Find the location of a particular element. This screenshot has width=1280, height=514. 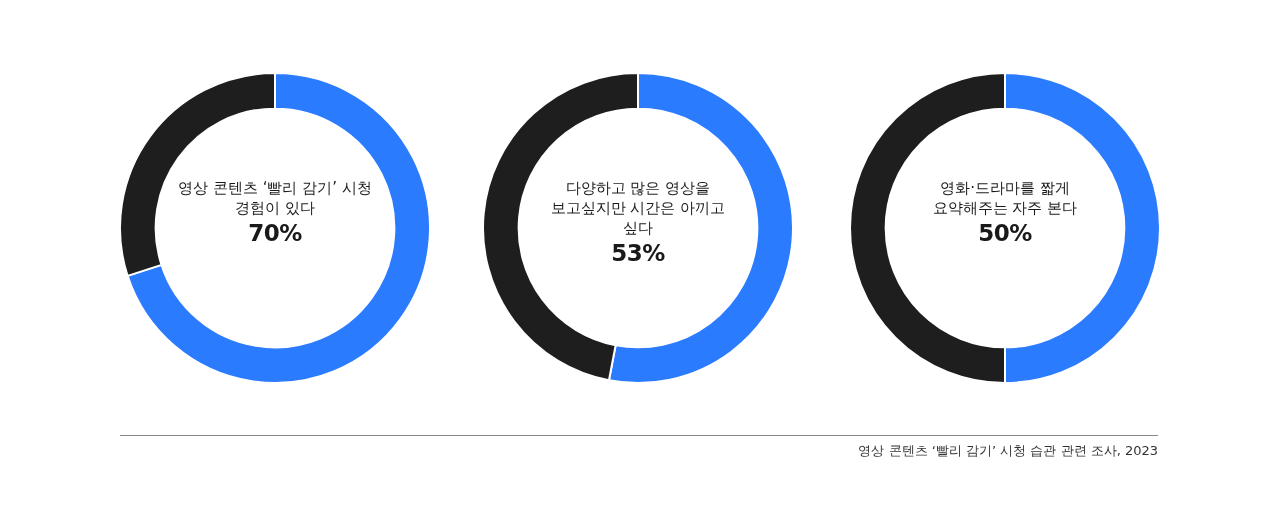

data-label: 53% is located at coordinates (638, 253).